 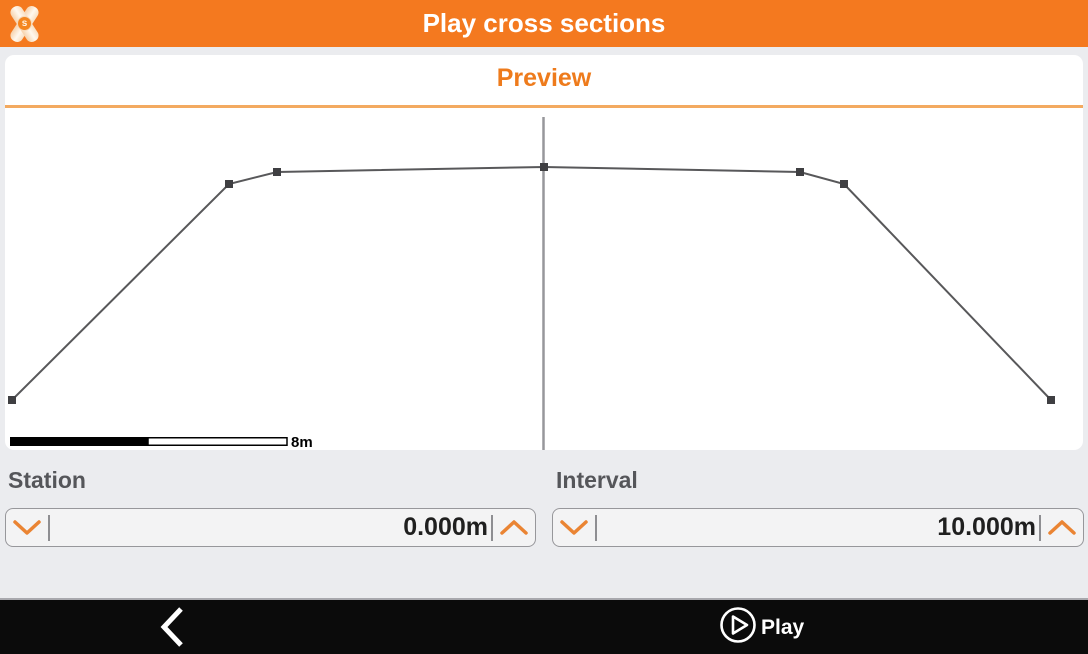 I want to click on interval-decrement-button, so click(x=574, y=527).